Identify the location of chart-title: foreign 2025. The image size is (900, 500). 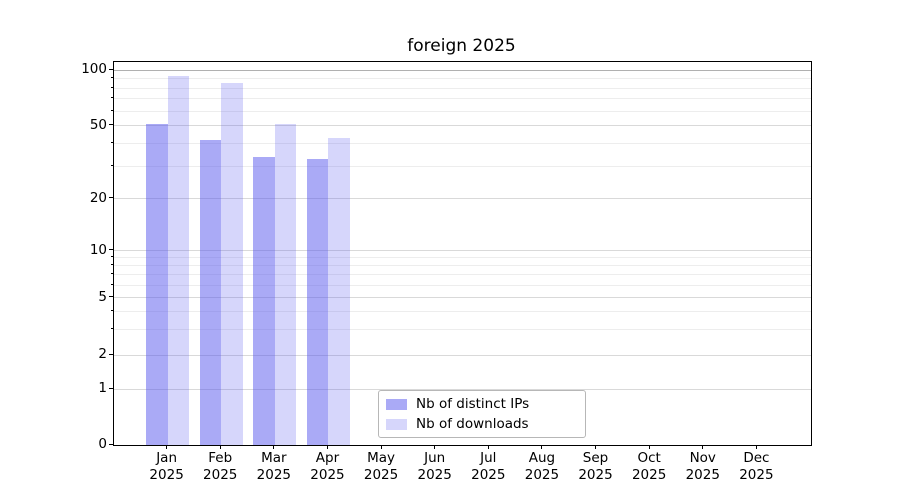
(461, 46).